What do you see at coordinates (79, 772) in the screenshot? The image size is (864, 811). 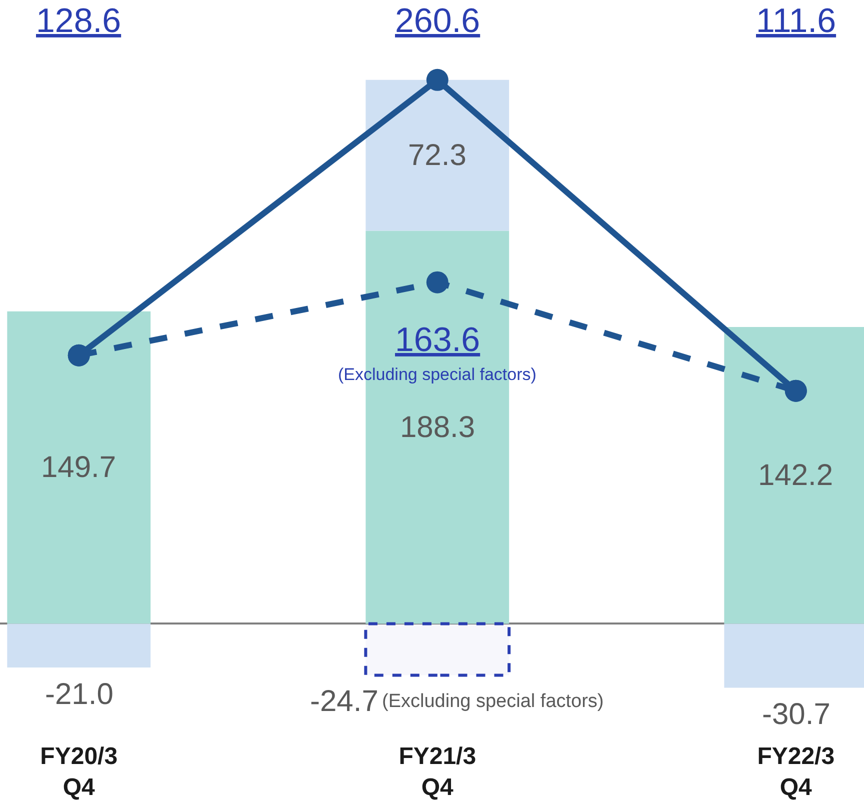 I see `x-tick-label: FY20/3 Q4` at bounding box center [79, 772].